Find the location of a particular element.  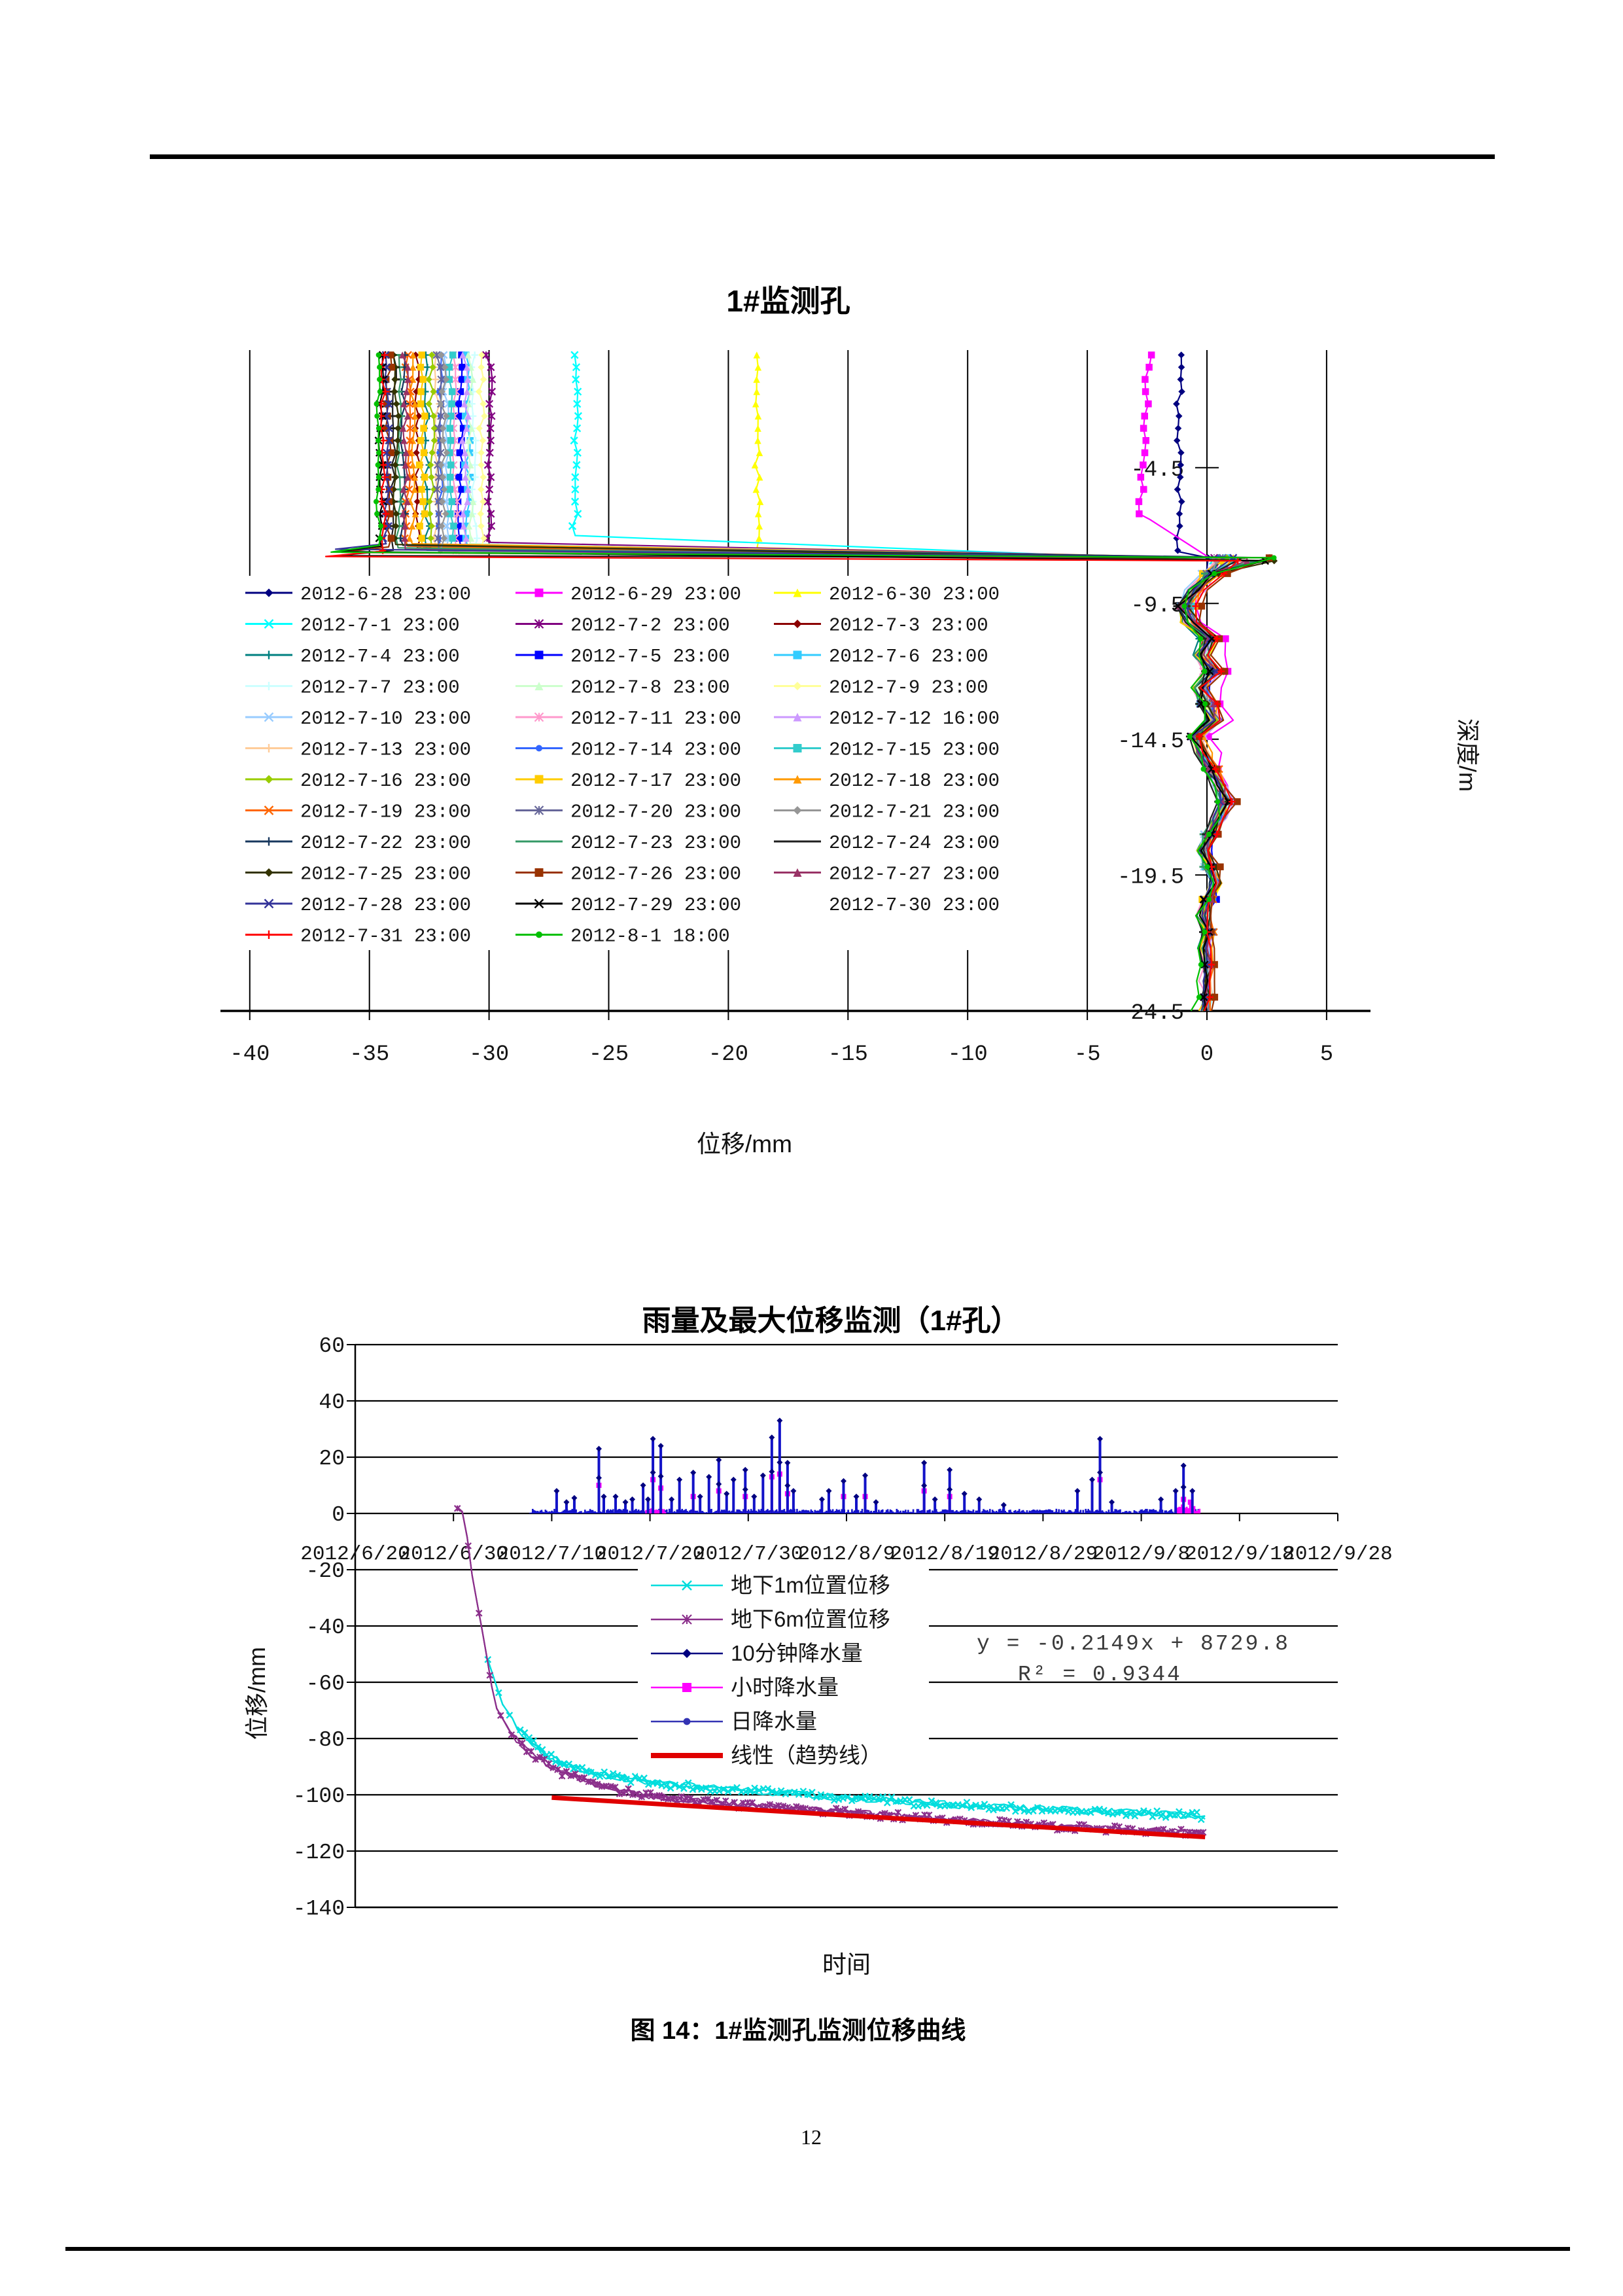

c1-legend-label: 2012-7-17 23:00 is located at coordinates (656, 781).